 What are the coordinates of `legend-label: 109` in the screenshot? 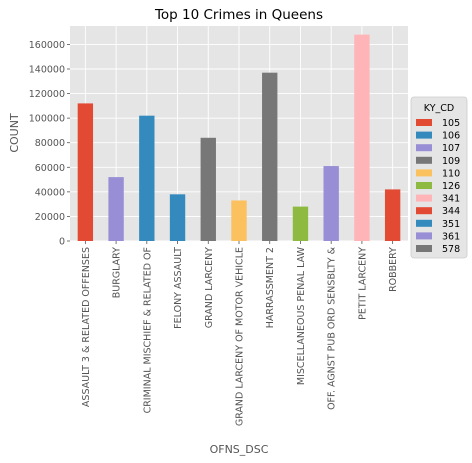 It's located at (451, 161).